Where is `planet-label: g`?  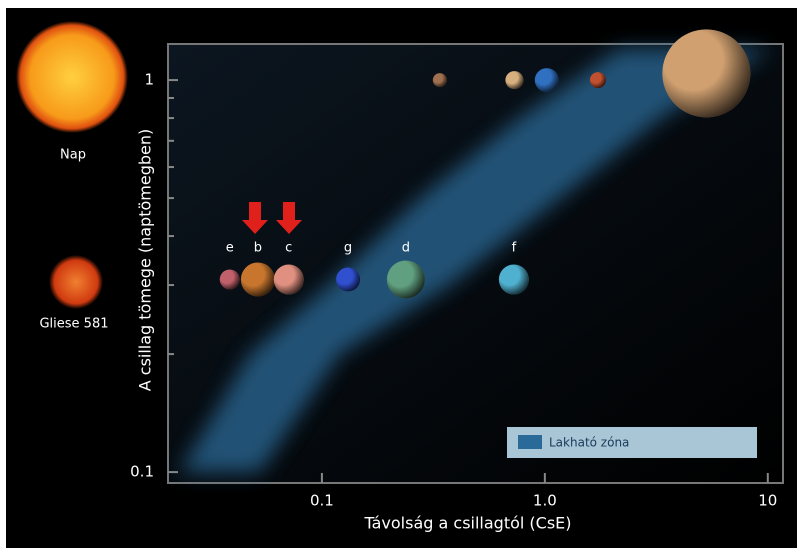
planet-label: g is located at coordinates (348, 248).